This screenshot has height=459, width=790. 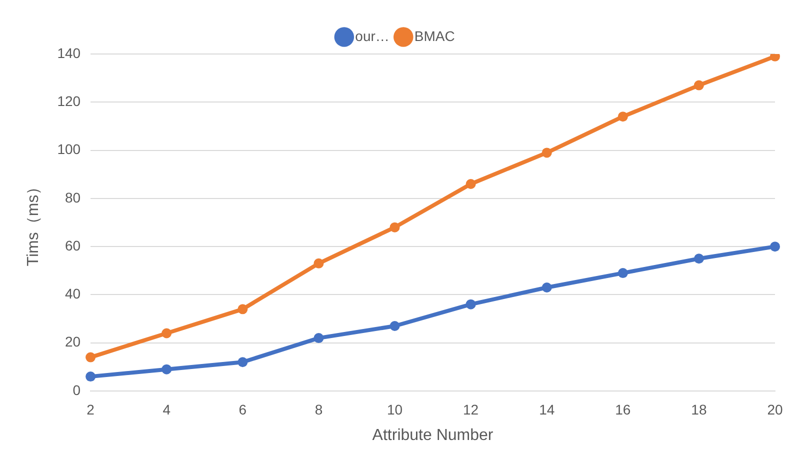 I want to click on legend-label: BMAC, so click(x=434, y=36).